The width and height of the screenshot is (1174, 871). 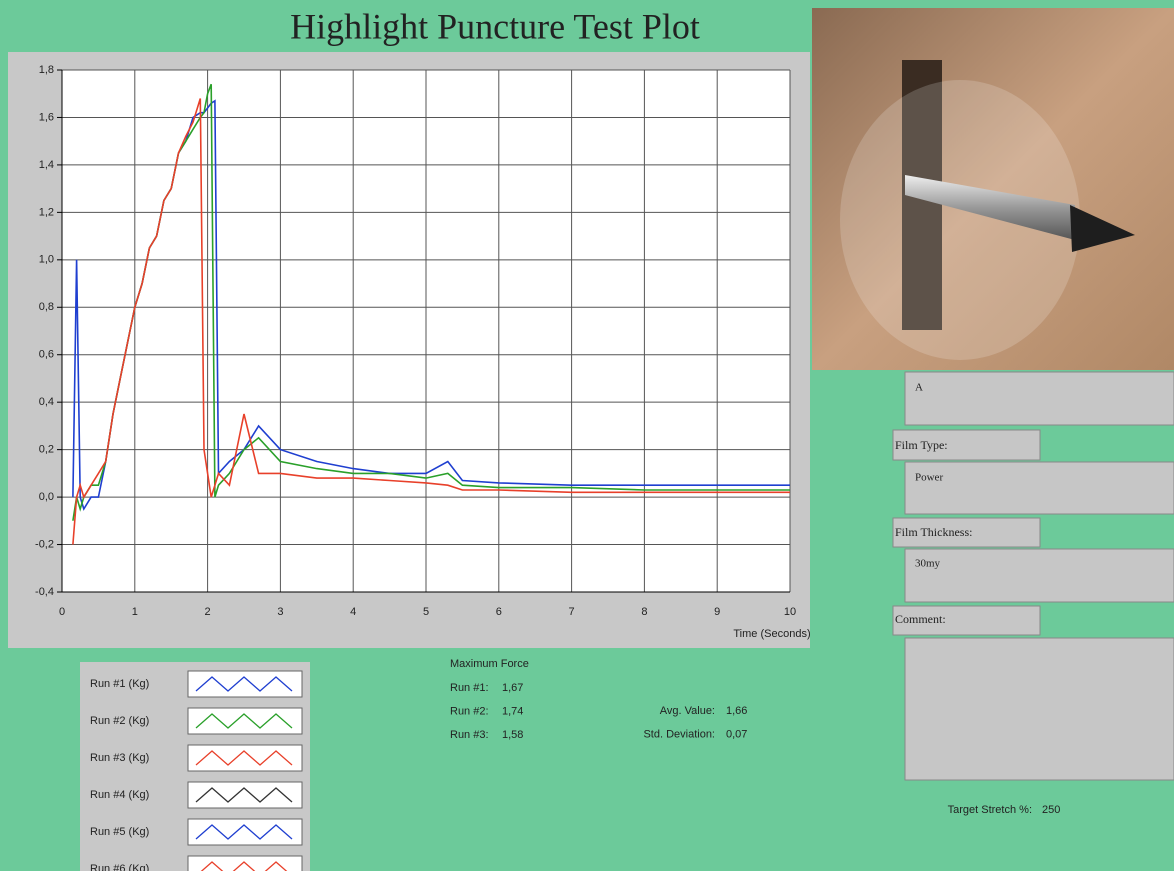 I want to click on stat-label: Avg. Value:, so click(x=687, y=711).